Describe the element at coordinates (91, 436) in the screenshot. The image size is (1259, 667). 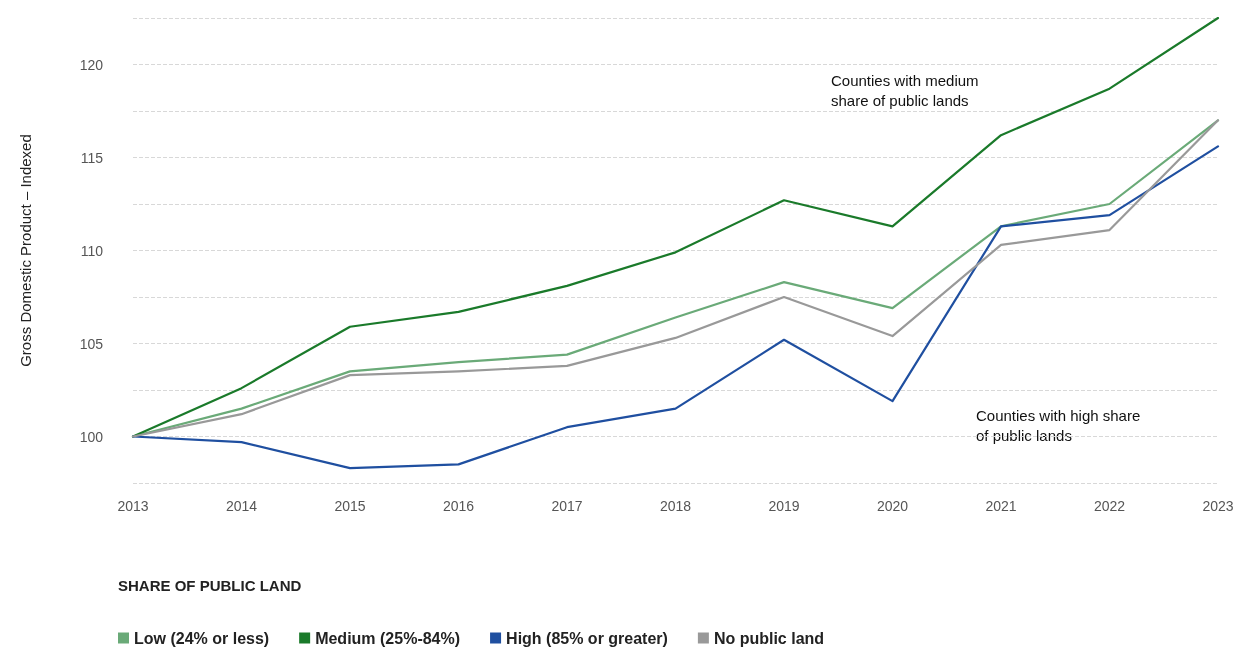
I see `y-tick-label: 100` at that location.